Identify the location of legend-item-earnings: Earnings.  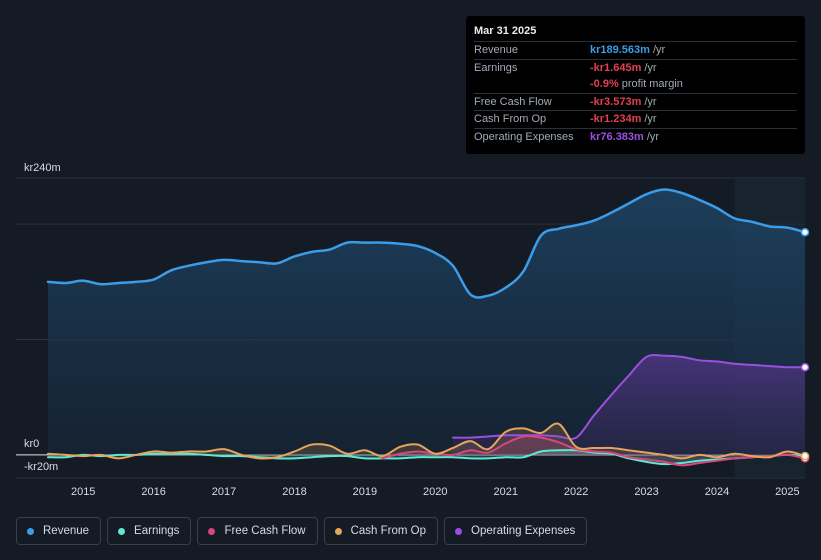
(149, 531).